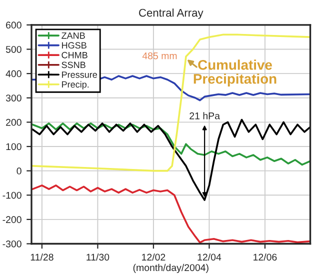 The image size is (315, 277). What do you see at coordinates (98, 257) in the screenshot?
I see `x-tick-label: 11/30` at bounding box center [98, 257].